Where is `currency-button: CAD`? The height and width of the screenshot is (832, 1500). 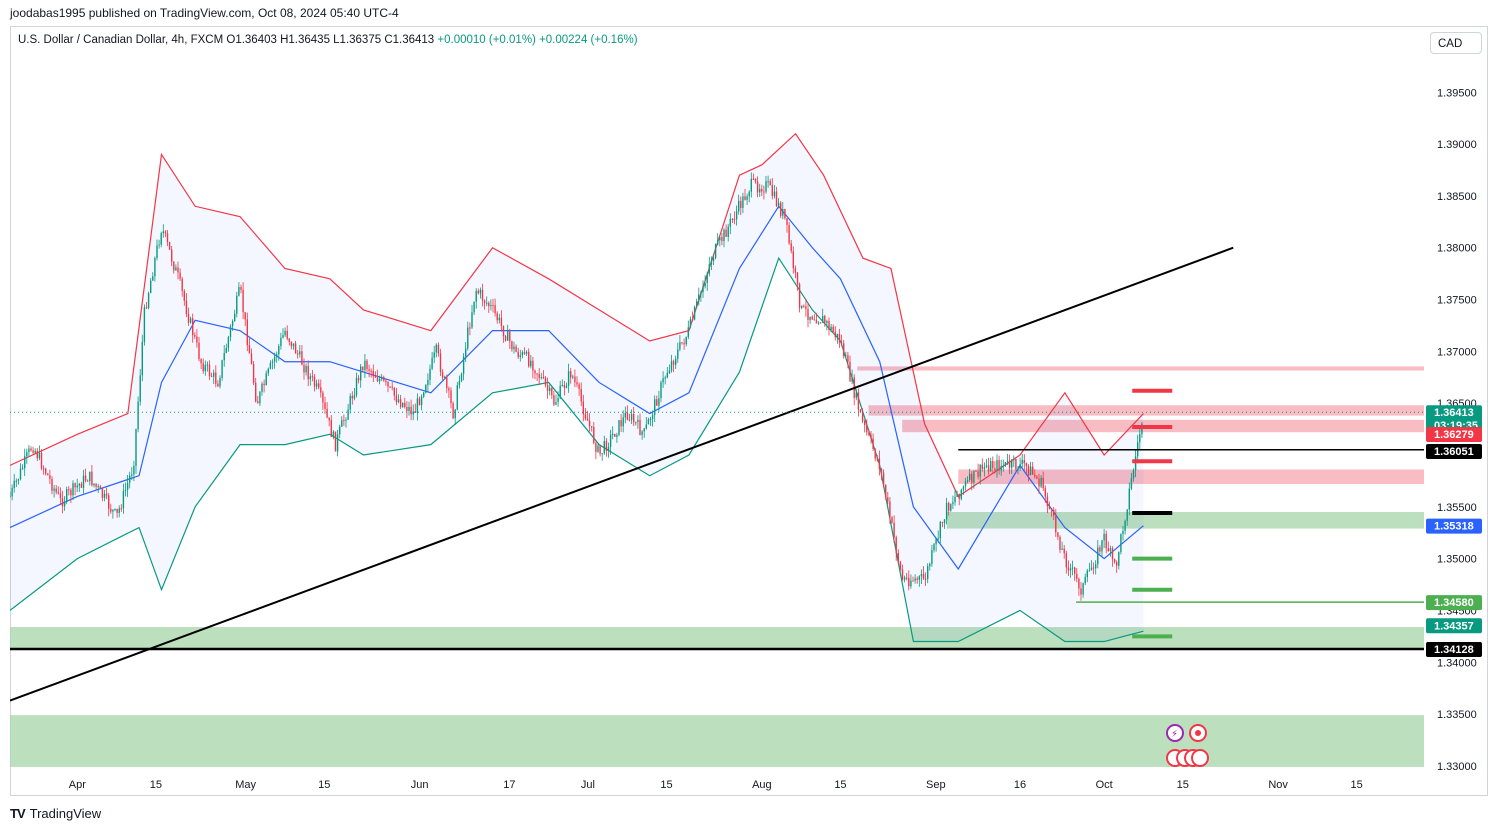
currency-button: CAD is located at coordinates (1456, 43).